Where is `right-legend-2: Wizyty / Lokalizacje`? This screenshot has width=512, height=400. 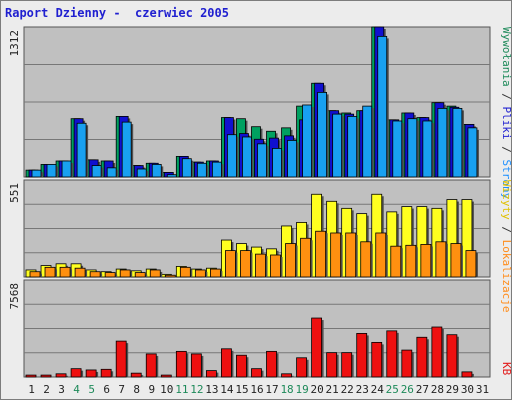 right-legend-2: Wizyty / Lokalizacje is located at coordinates (506, 246).